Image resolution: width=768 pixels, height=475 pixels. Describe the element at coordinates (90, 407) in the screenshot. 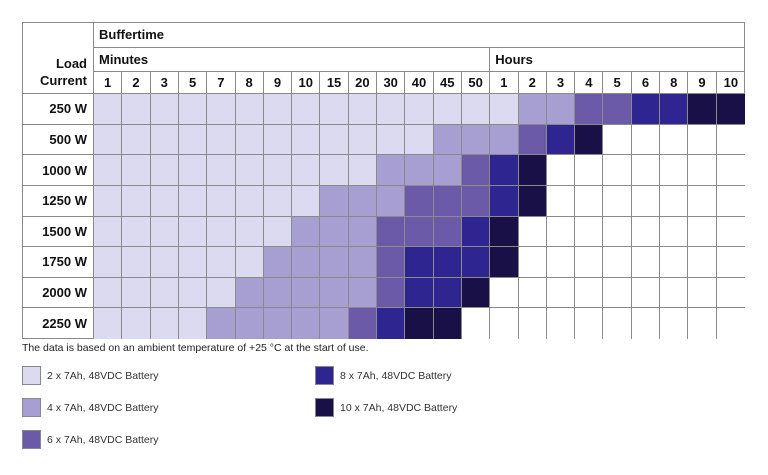

I see `legend-item: 4 x 7Ah, 48VDC Battery` at that location.